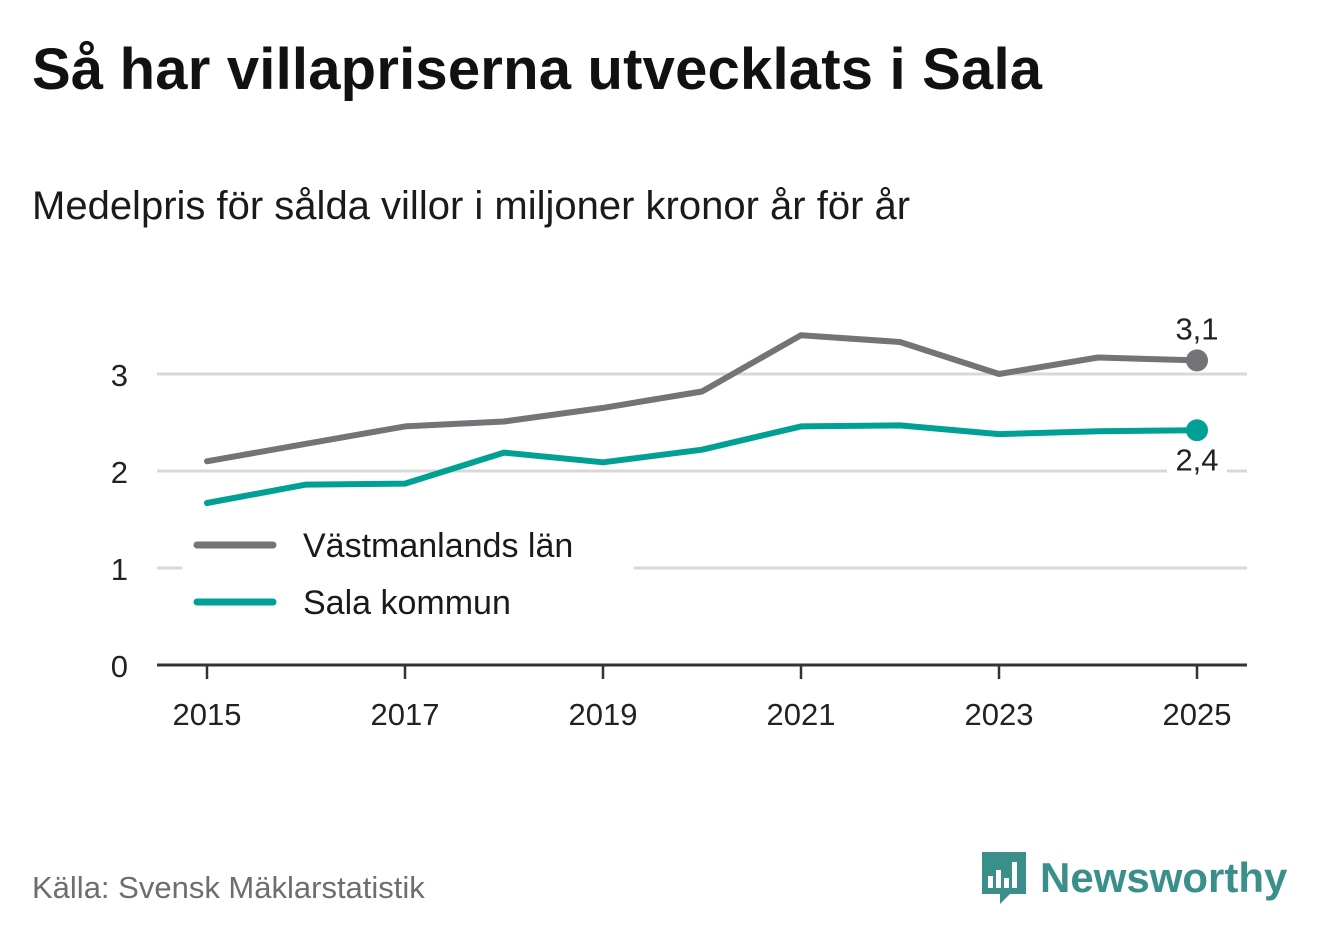  Describe the element at coordinates (119, 472) in the screenshot. I see `y-tick-label-2: 2` at that location.